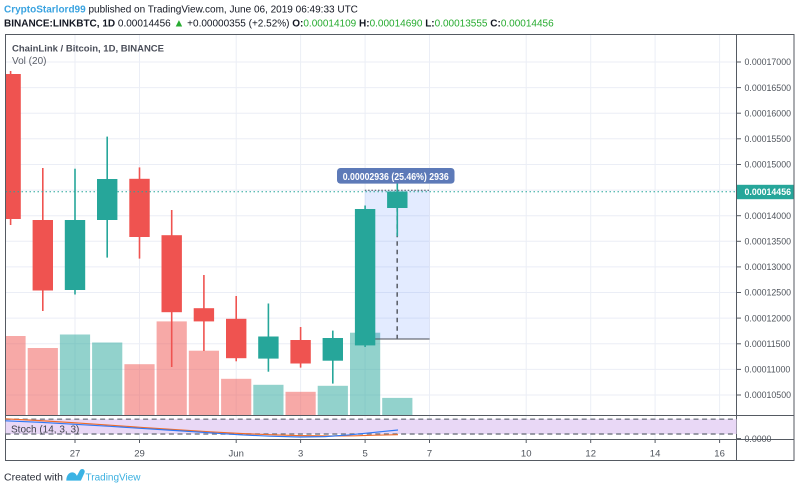 Image resolution: width=800 pixels, height=491 pixels. Describe the element at coordinates (768, 139) in the screenshot. I see `svg-text: 0.00015500` at that location.